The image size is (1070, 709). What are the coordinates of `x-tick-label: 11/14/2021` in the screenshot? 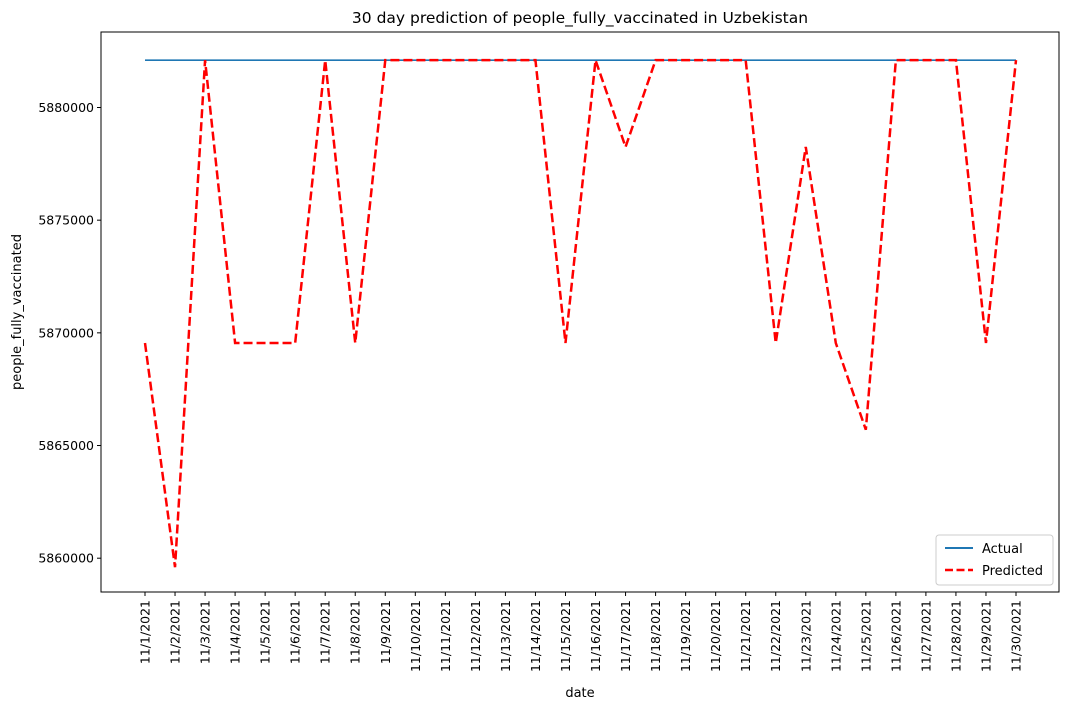 It's located at (535, 636).